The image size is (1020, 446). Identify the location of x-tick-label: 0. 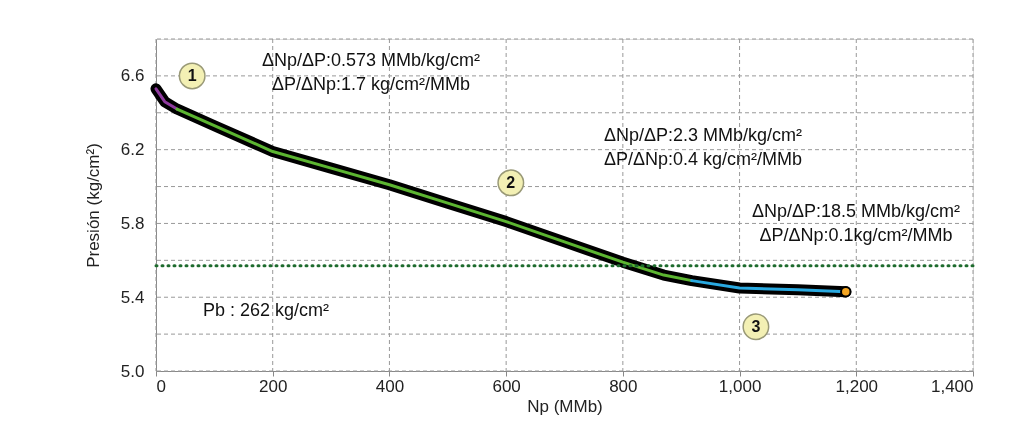
(161, 386).